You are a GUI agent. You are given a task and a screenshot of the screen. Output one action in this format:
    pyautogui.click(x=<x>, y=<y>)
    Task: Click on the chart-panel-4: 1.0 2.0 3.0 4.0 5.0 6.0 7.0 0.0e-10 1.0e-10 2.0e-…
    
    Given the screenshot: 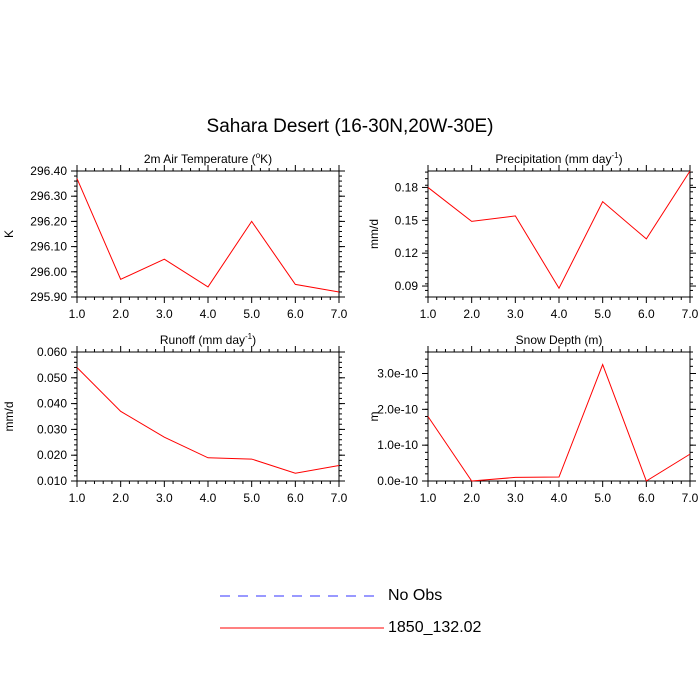 What is the action you would take?
    pyautogui.click(x=533, y=419)
    